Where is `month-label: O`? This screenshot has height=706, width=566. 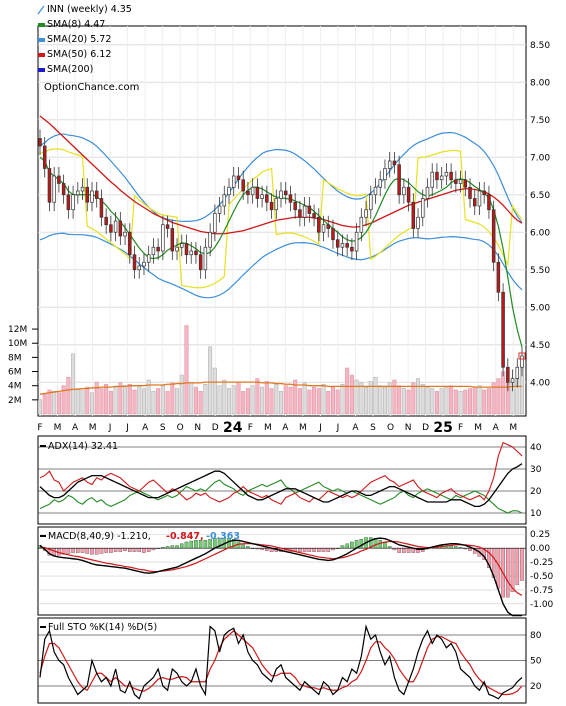 month-label: O is located at coordinates (180, 428).